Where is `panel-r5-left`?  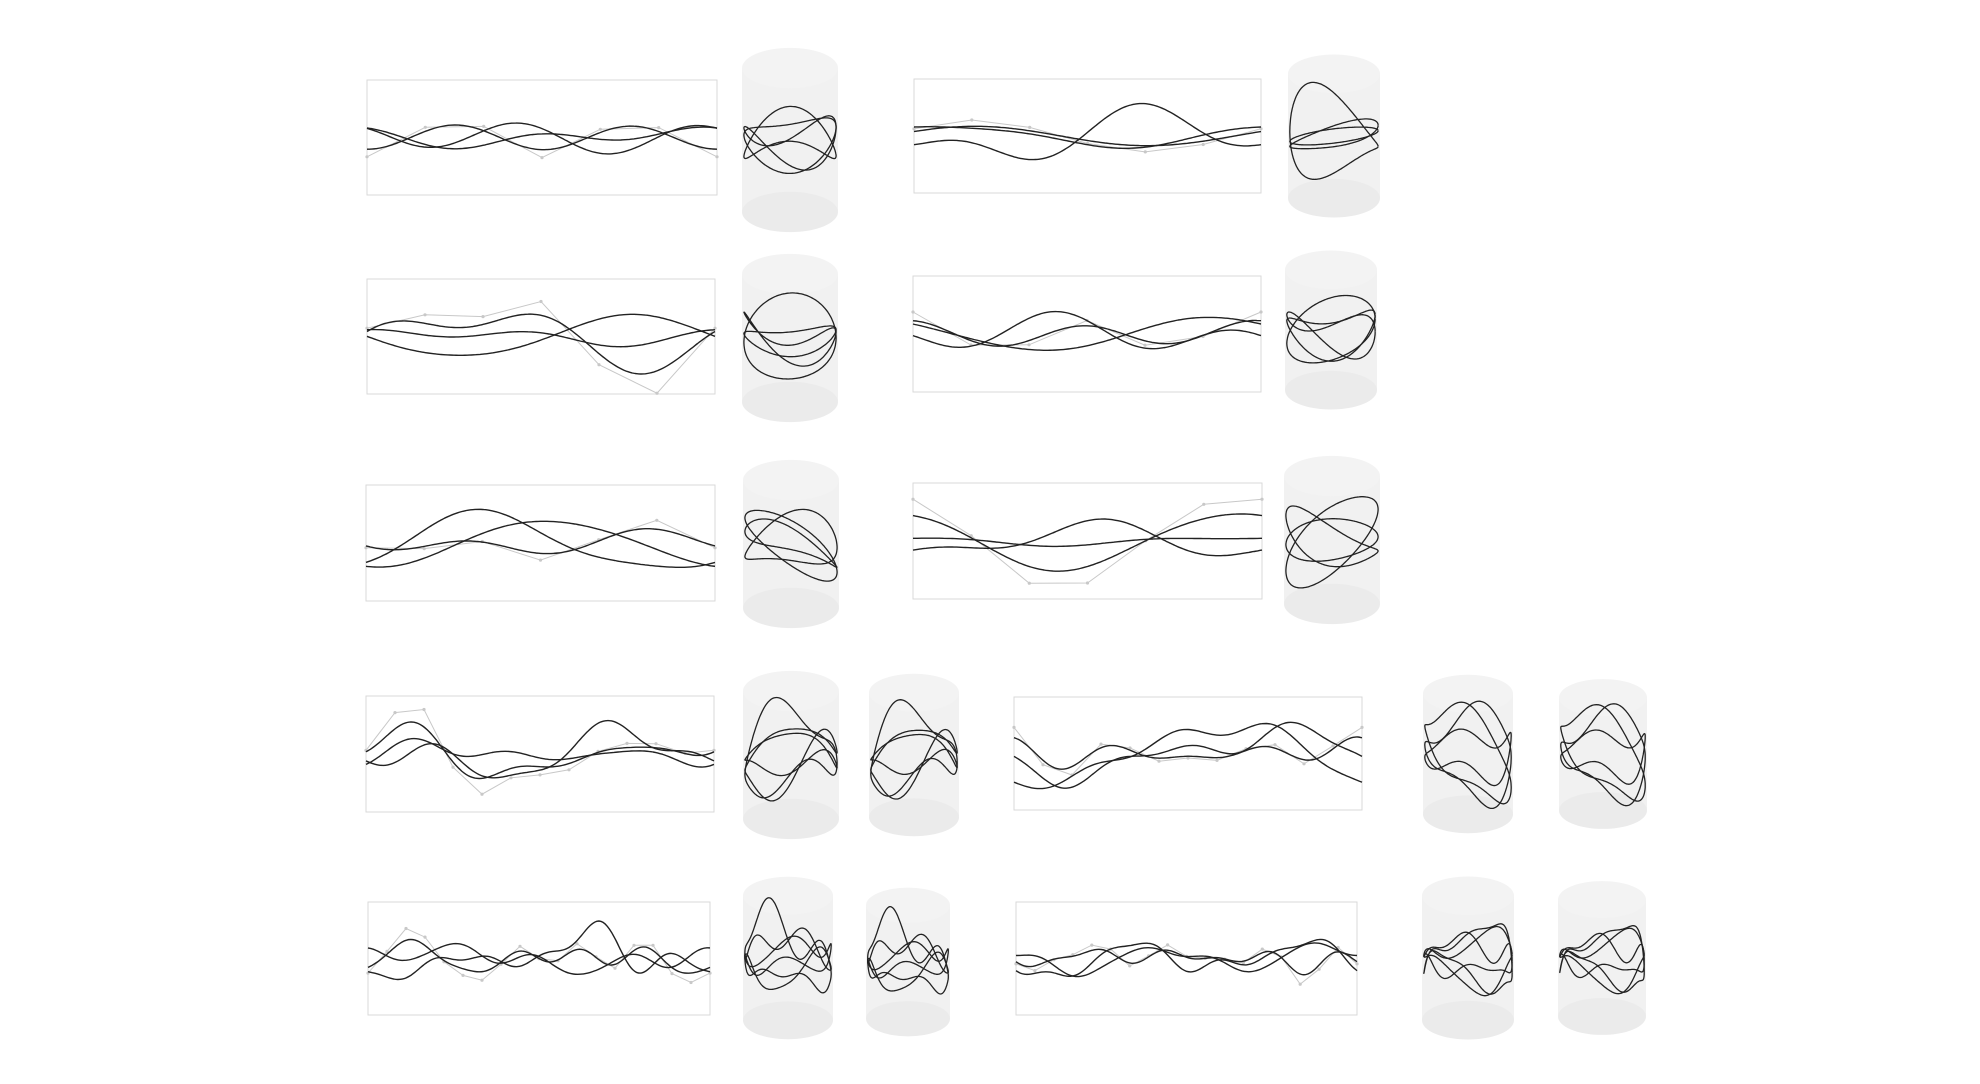 panel-r5-left is located at coordinates (658, 958).